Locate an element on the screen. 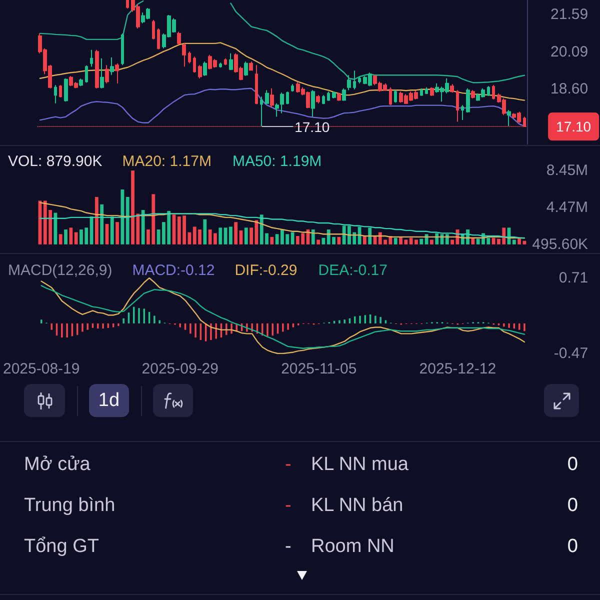 The width and height of the screenshot is (600, 600). x-tick-label: 2025-09-29 is located at coordinates (180, 369).